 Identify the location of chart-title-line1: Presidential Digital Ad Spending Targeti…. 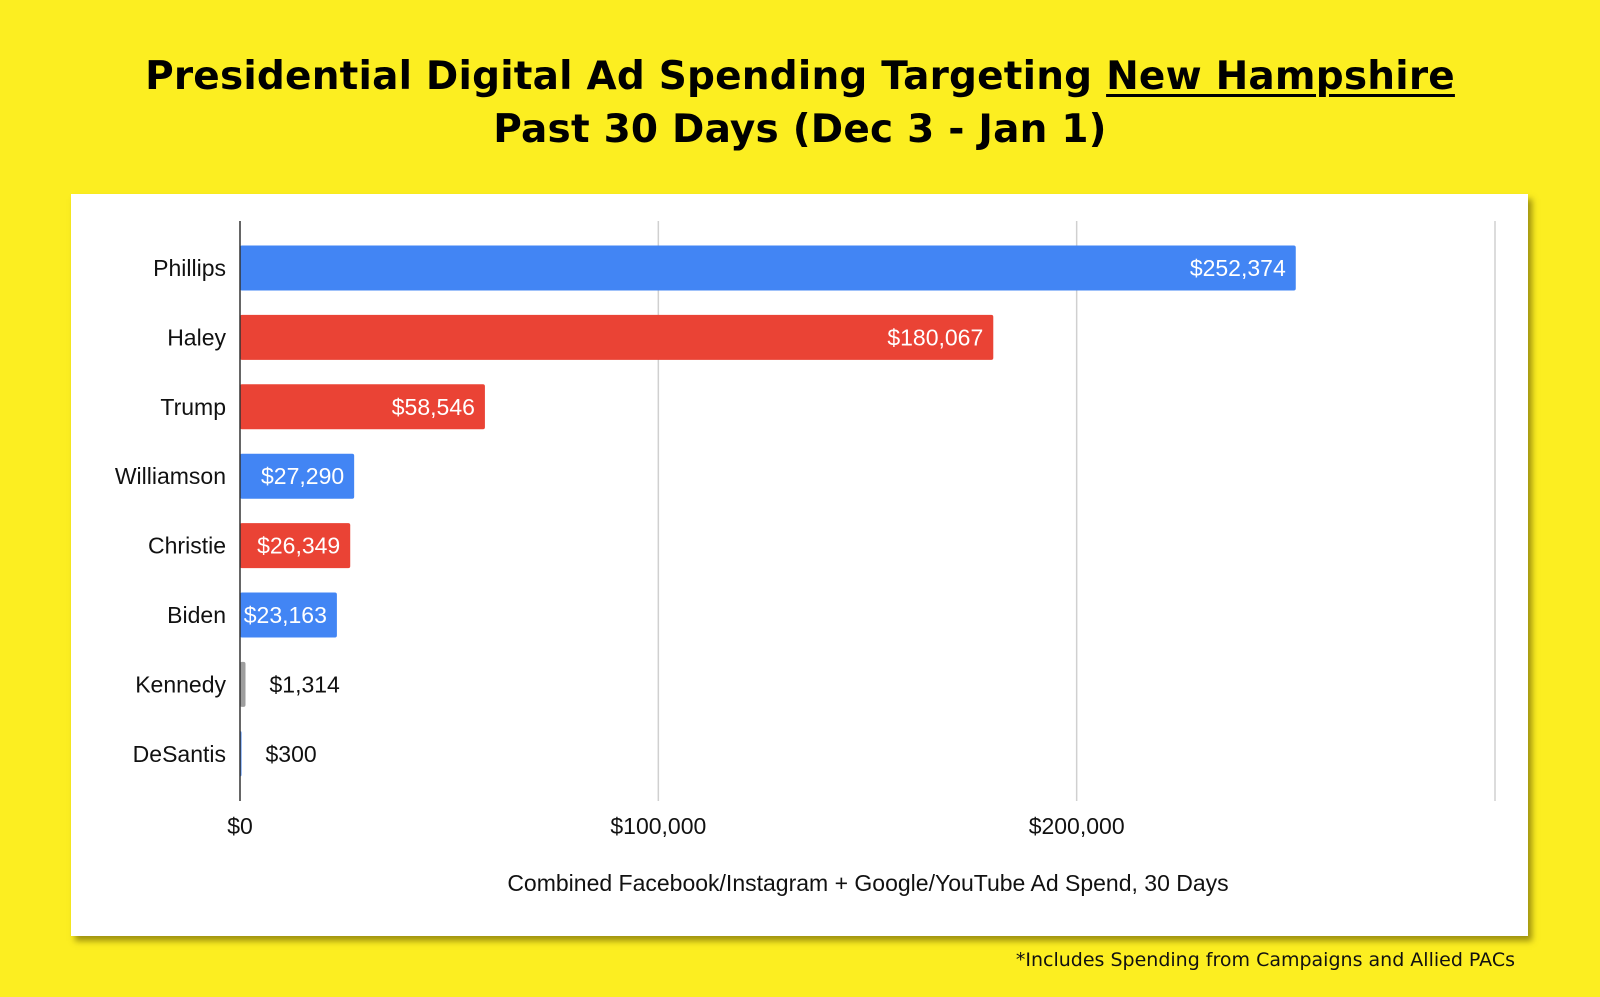
(800, 76).